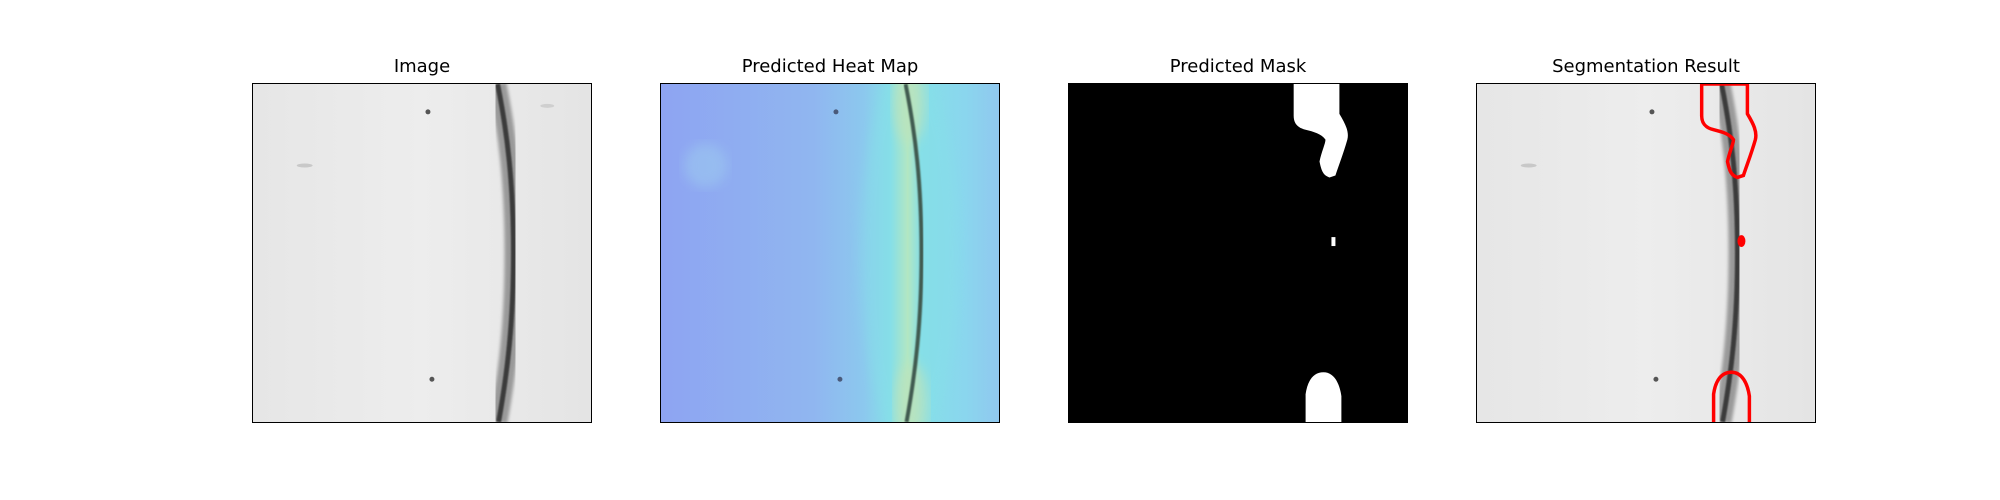 The image size is (2000, 500). I want to click on contour-small, so click(1741, 241).